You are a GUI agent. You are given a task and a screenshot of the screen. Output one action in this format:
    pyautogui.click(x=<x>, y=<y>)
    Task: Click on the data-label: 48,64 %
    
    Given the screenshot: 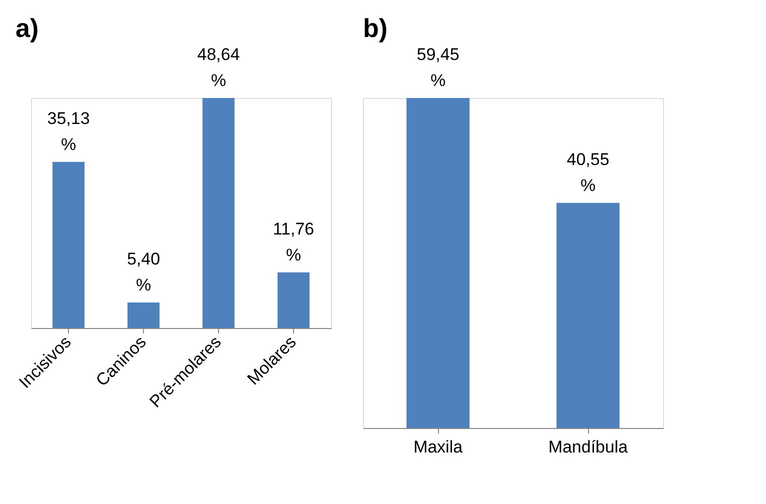 What is the action you would take?
    pyautogui.click(x=218, y=67)
    